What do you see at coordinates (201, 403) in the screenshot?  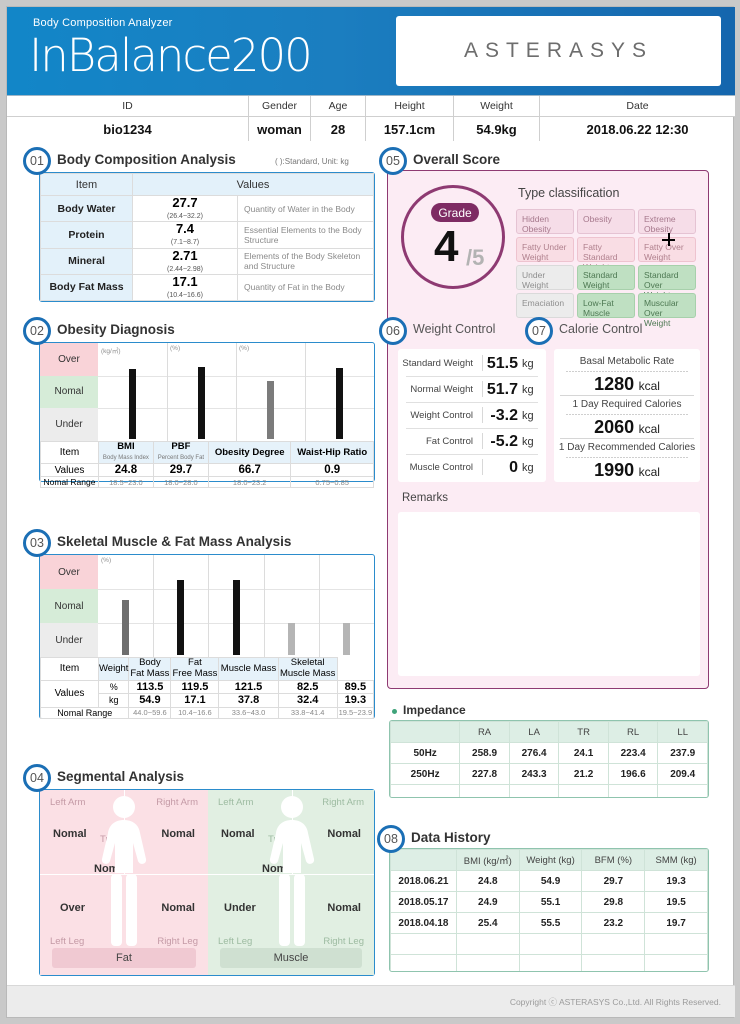 I see `bar-pbf` at bounding box center [201, 403].